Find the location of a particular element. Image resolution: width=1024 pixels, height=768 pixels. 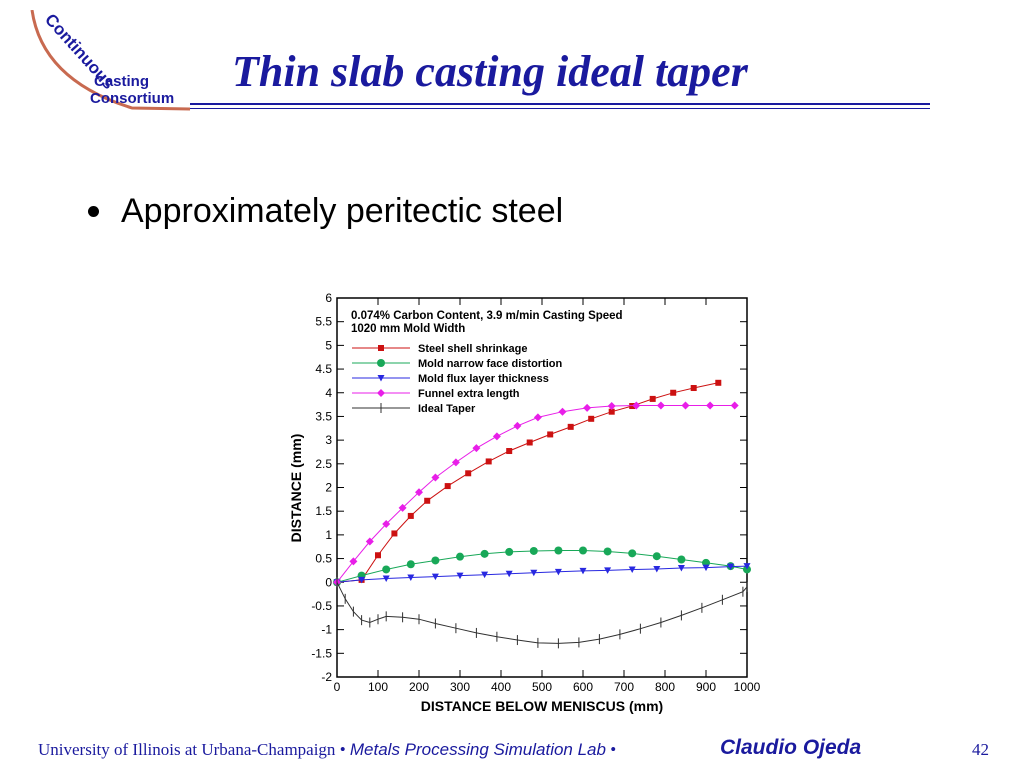

y-tick-label: -0.5 is located at coordinates (321, 606).